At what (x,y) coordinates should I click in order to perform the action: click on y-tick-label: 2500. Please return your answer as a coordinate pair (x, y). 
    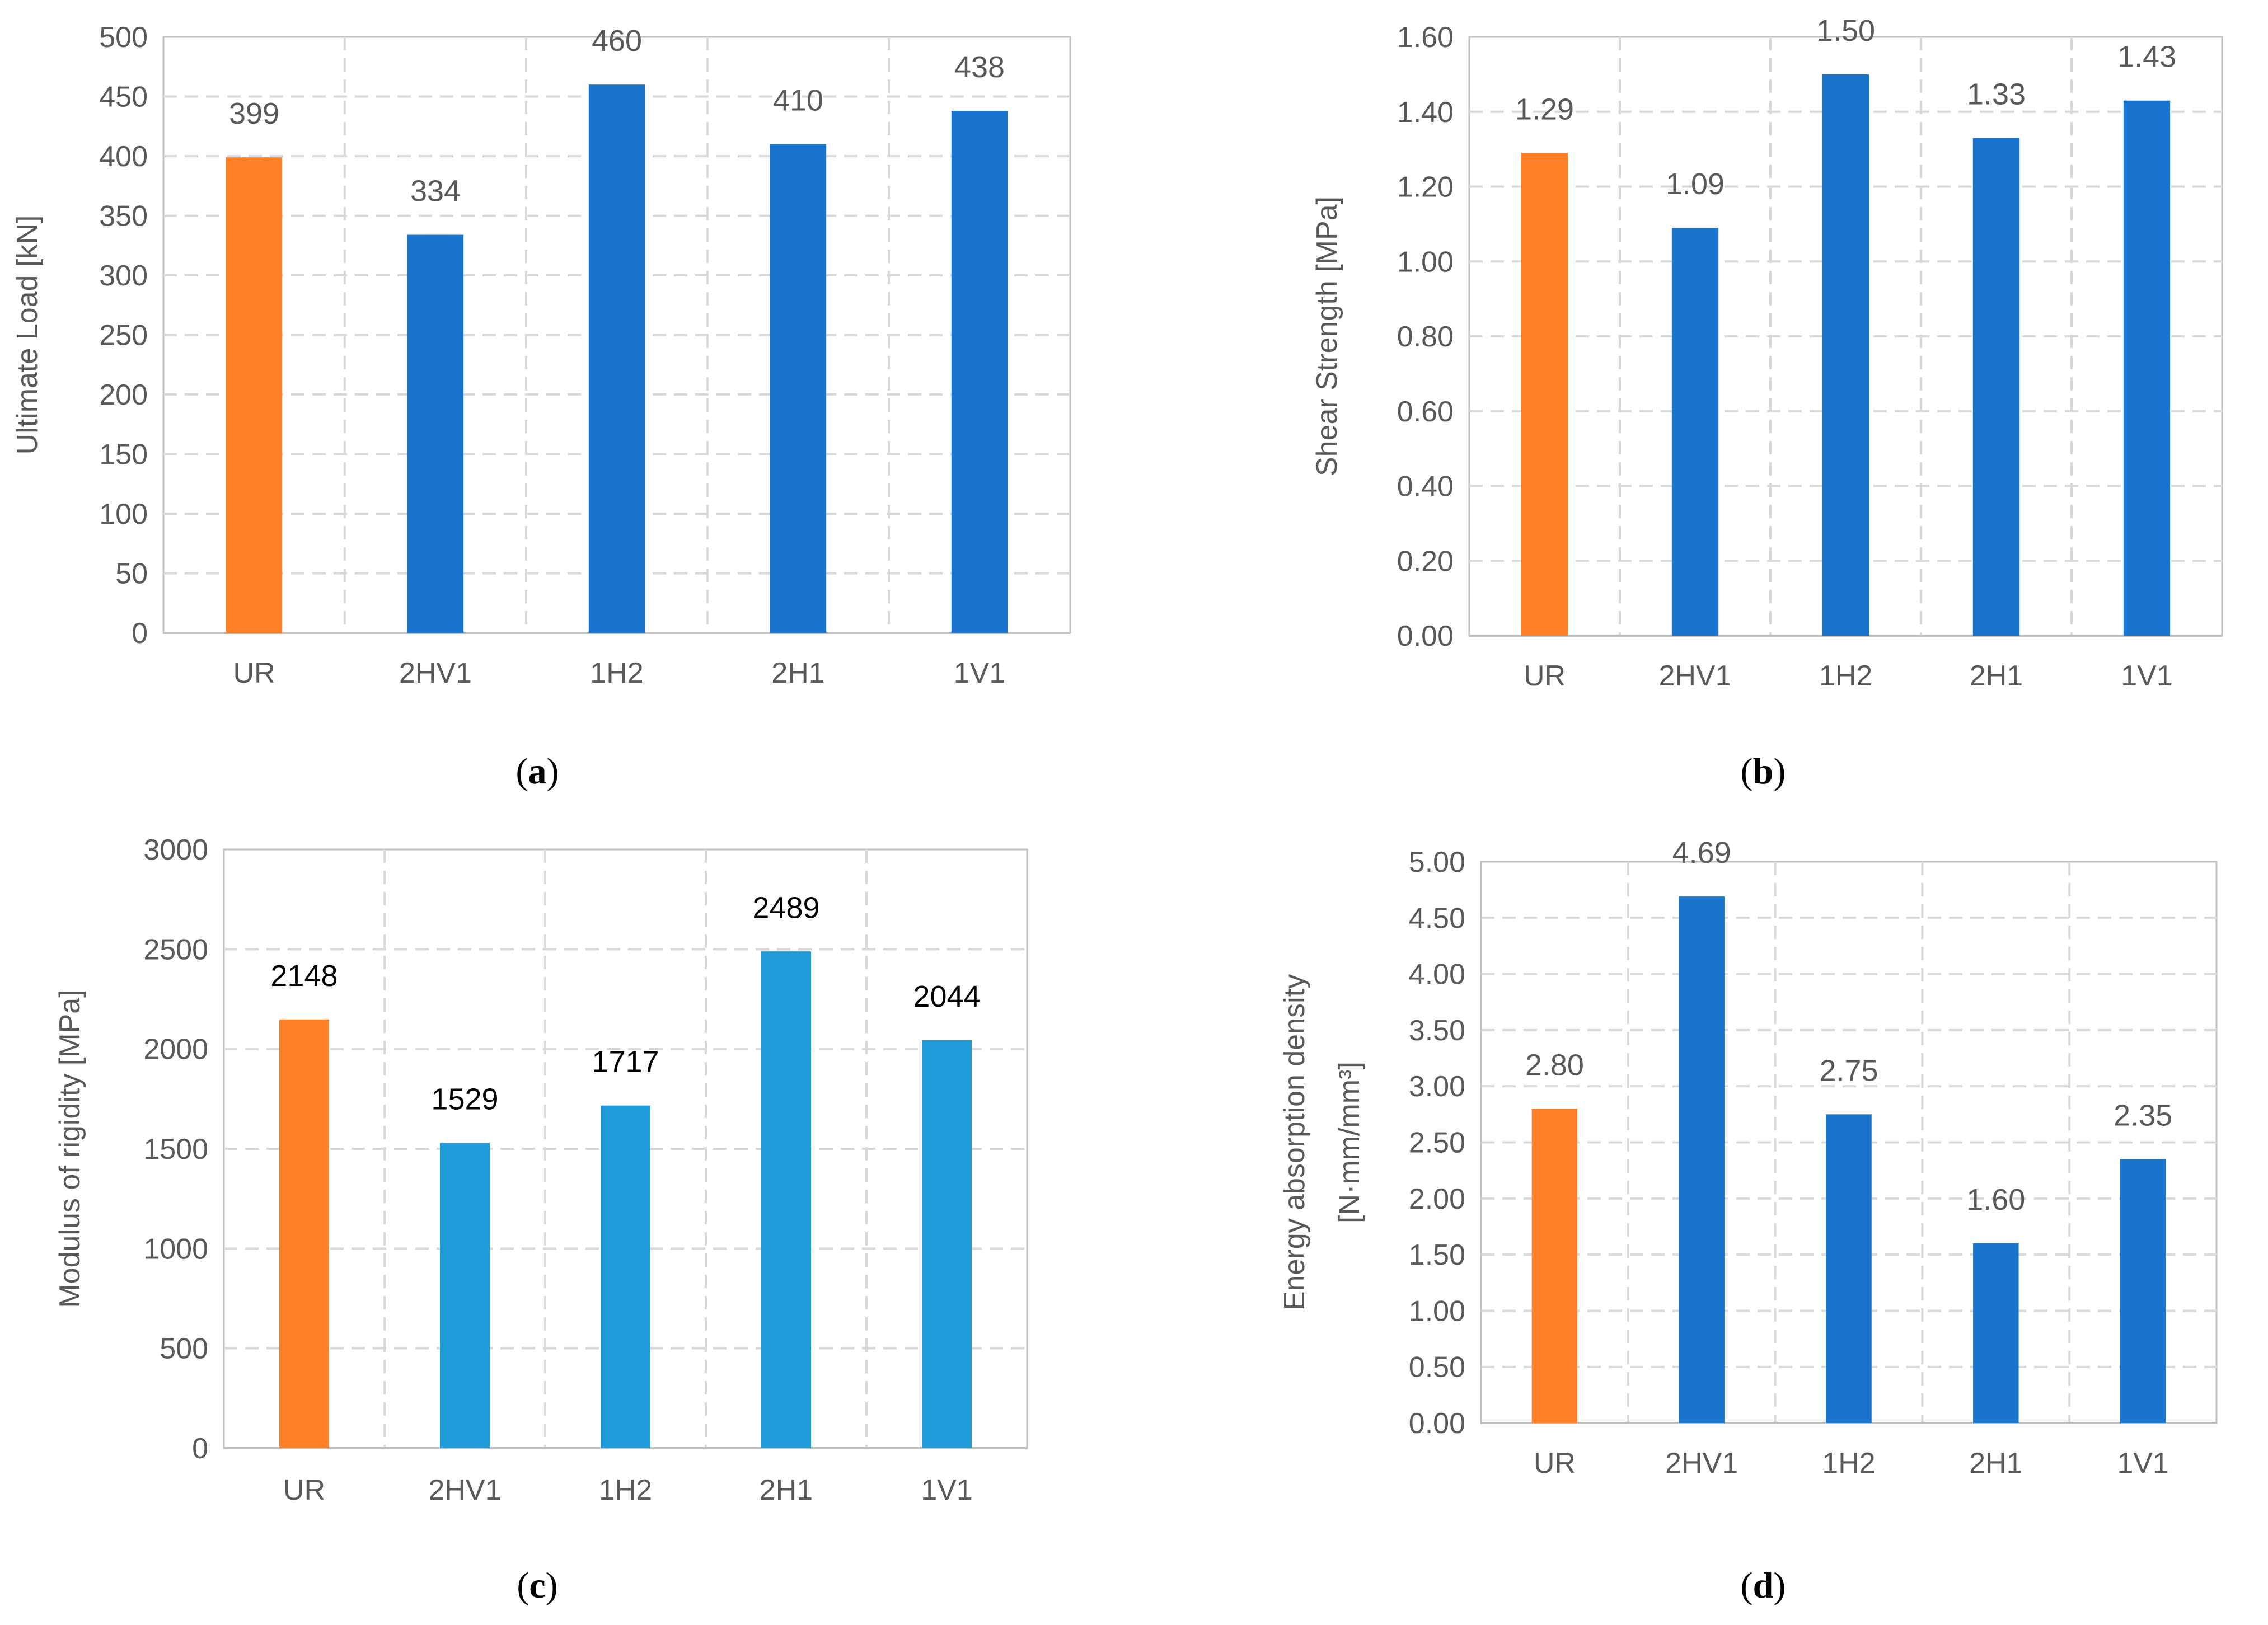
    Looking at the image, I should click on (175, 949).